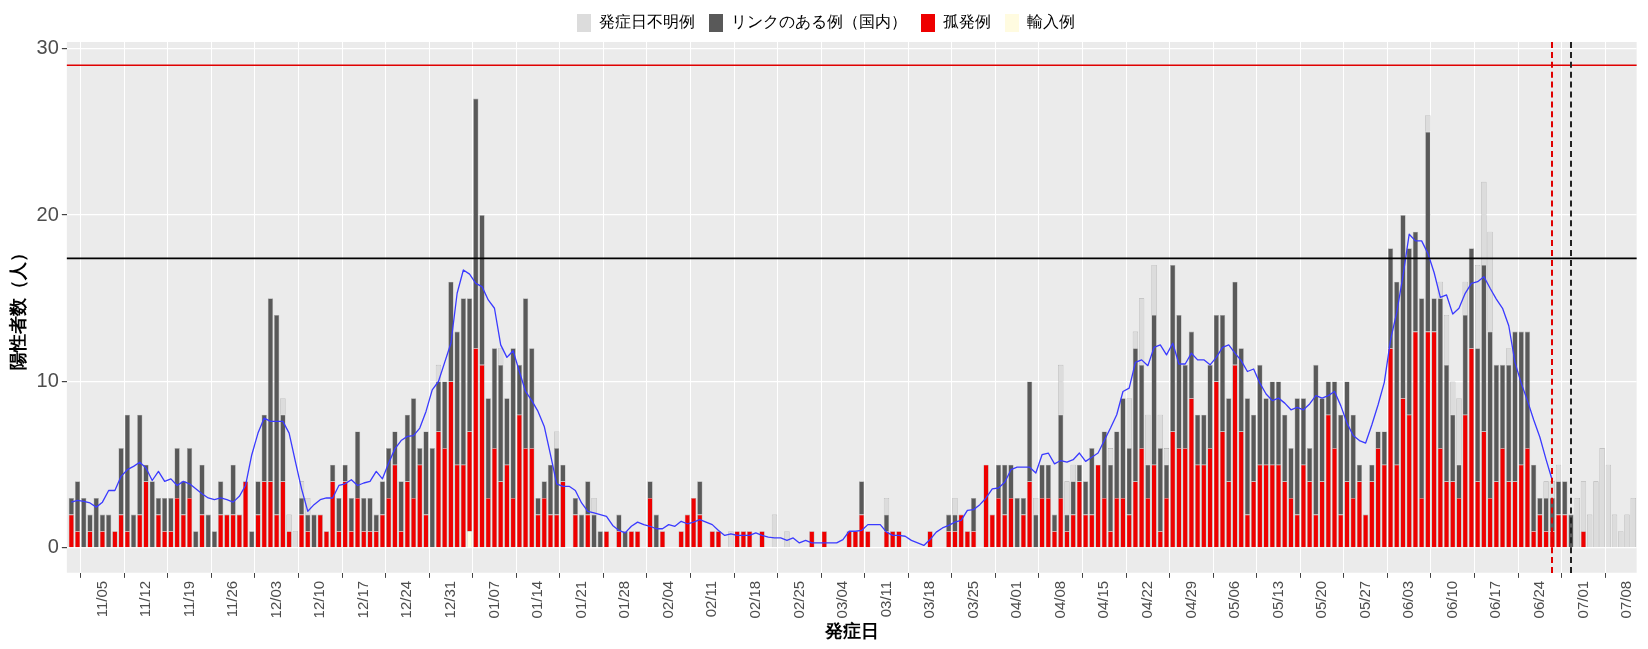 The image size is (1648, 649). Describe the element at coordinates (624, 599) in the screenshot. I see `x-tick-label: 01/28` at that location.